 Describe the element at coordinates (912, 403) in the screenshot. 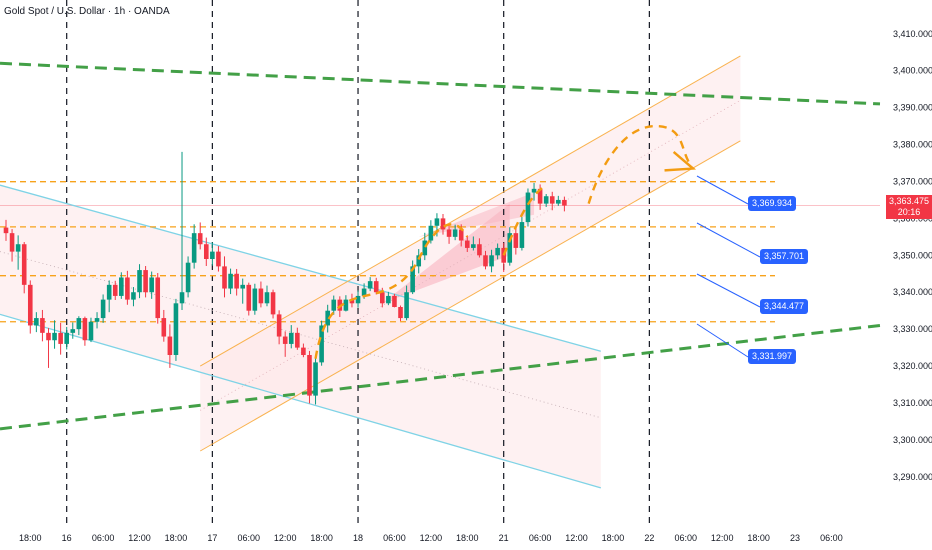

I see `y-tick-label: 3,310.000` at that location.